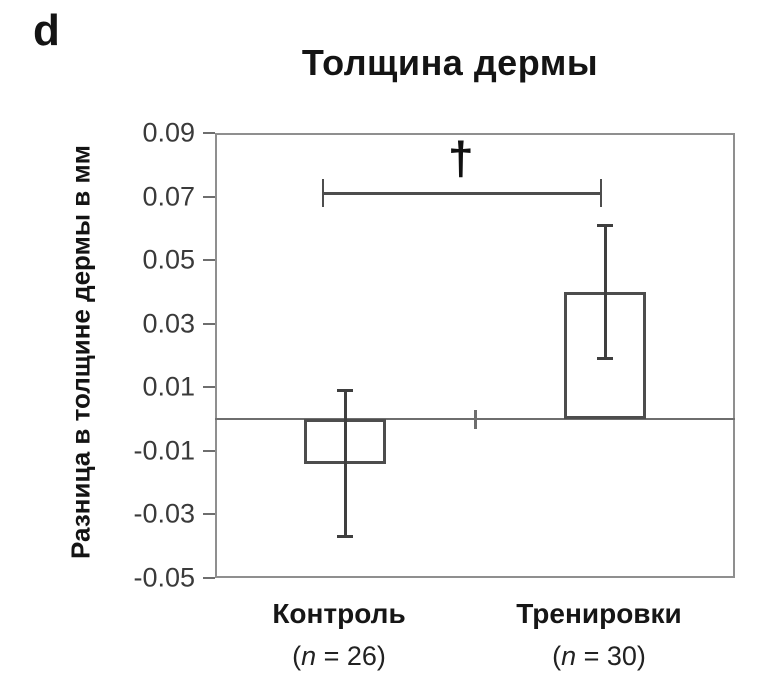 This screenshot has width=780, height=700. Describe the element at coordinates (164, 577) in the screenshot. I see `y-tick-label: -0.05` at that location.